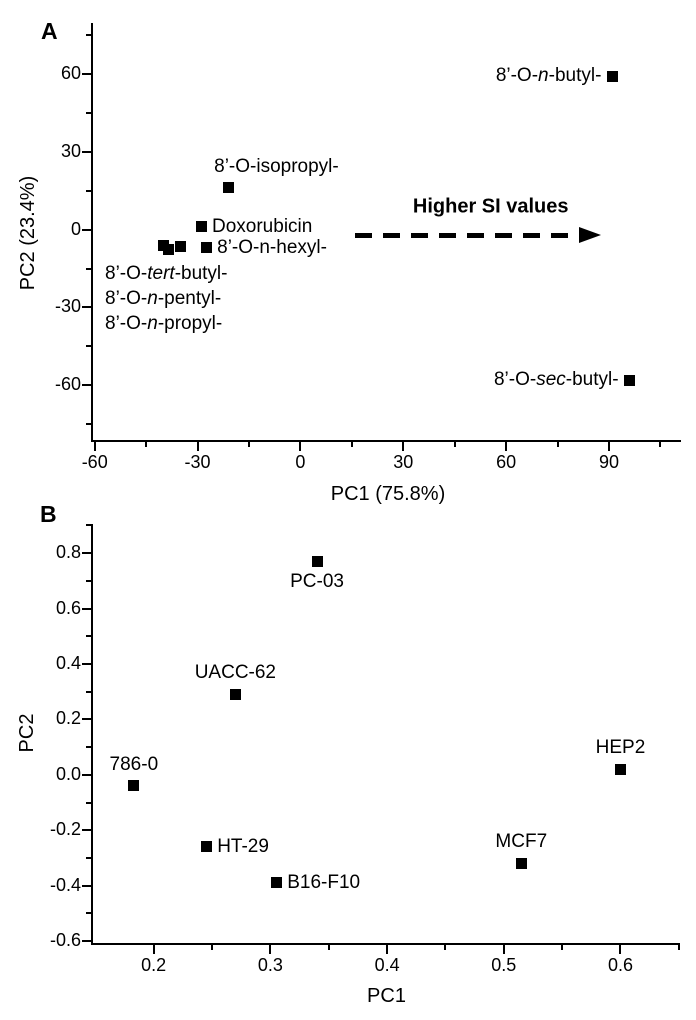 Image resolution: width=696 pixels, height=1020 pixels. I want to click on y-tick-label: 0.8, so click(68, 552).